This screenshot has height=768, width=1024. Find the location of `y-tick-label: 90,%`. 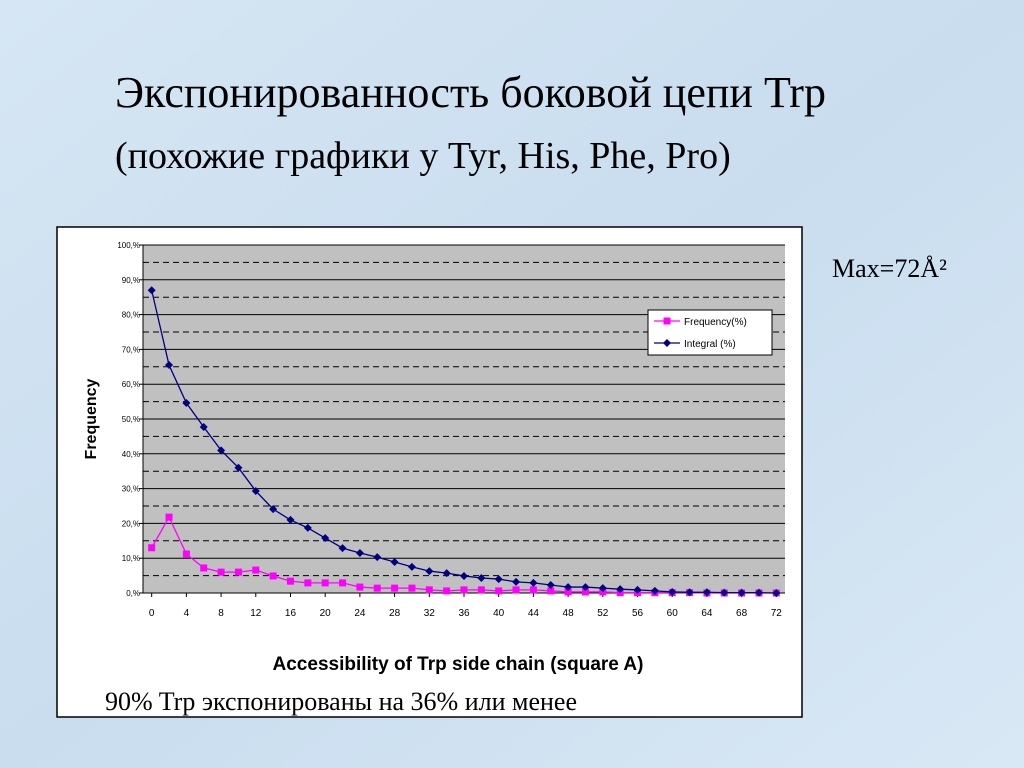

y-tick-label: 90,% is located at coordinates (131, 280).